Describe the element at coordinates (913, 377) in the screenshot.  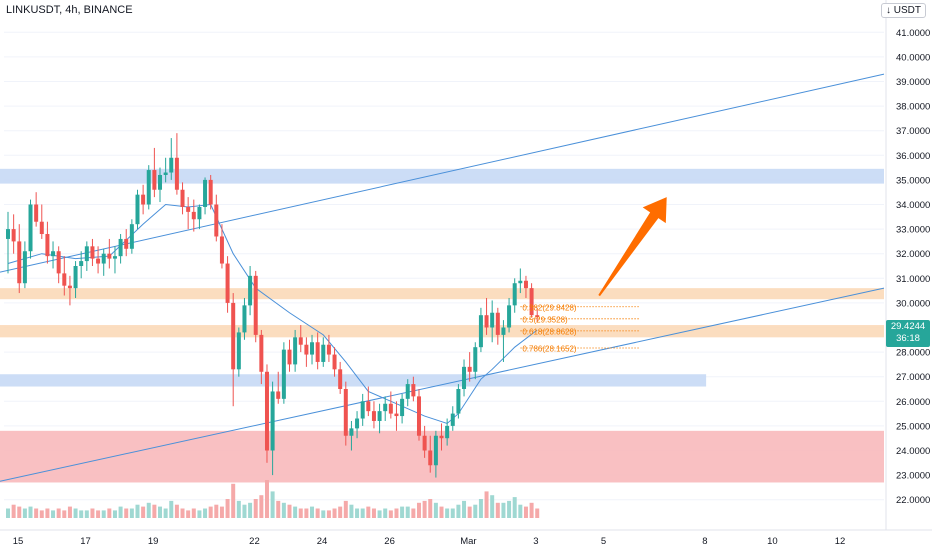
I see `y-tick-label: 27.0000` at that location.